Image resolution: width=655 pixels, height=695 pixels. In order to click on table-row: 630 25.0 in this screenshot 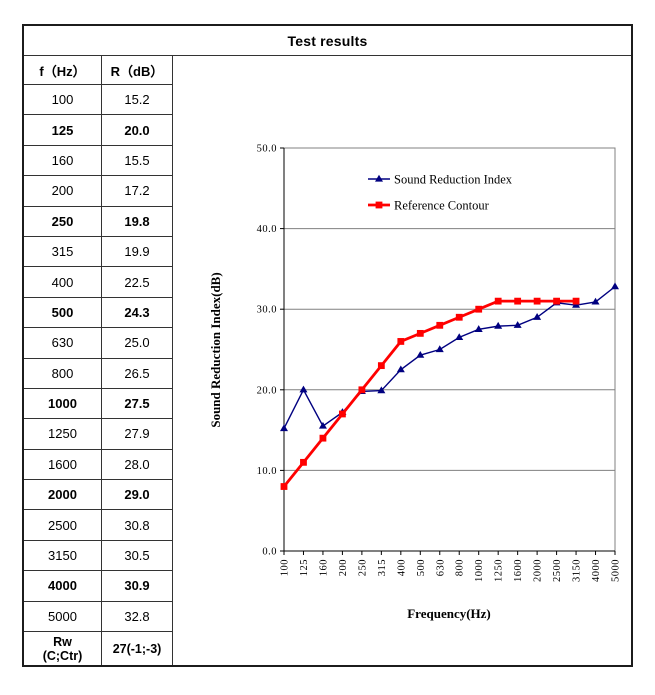, I will do `click(98, 343)`.